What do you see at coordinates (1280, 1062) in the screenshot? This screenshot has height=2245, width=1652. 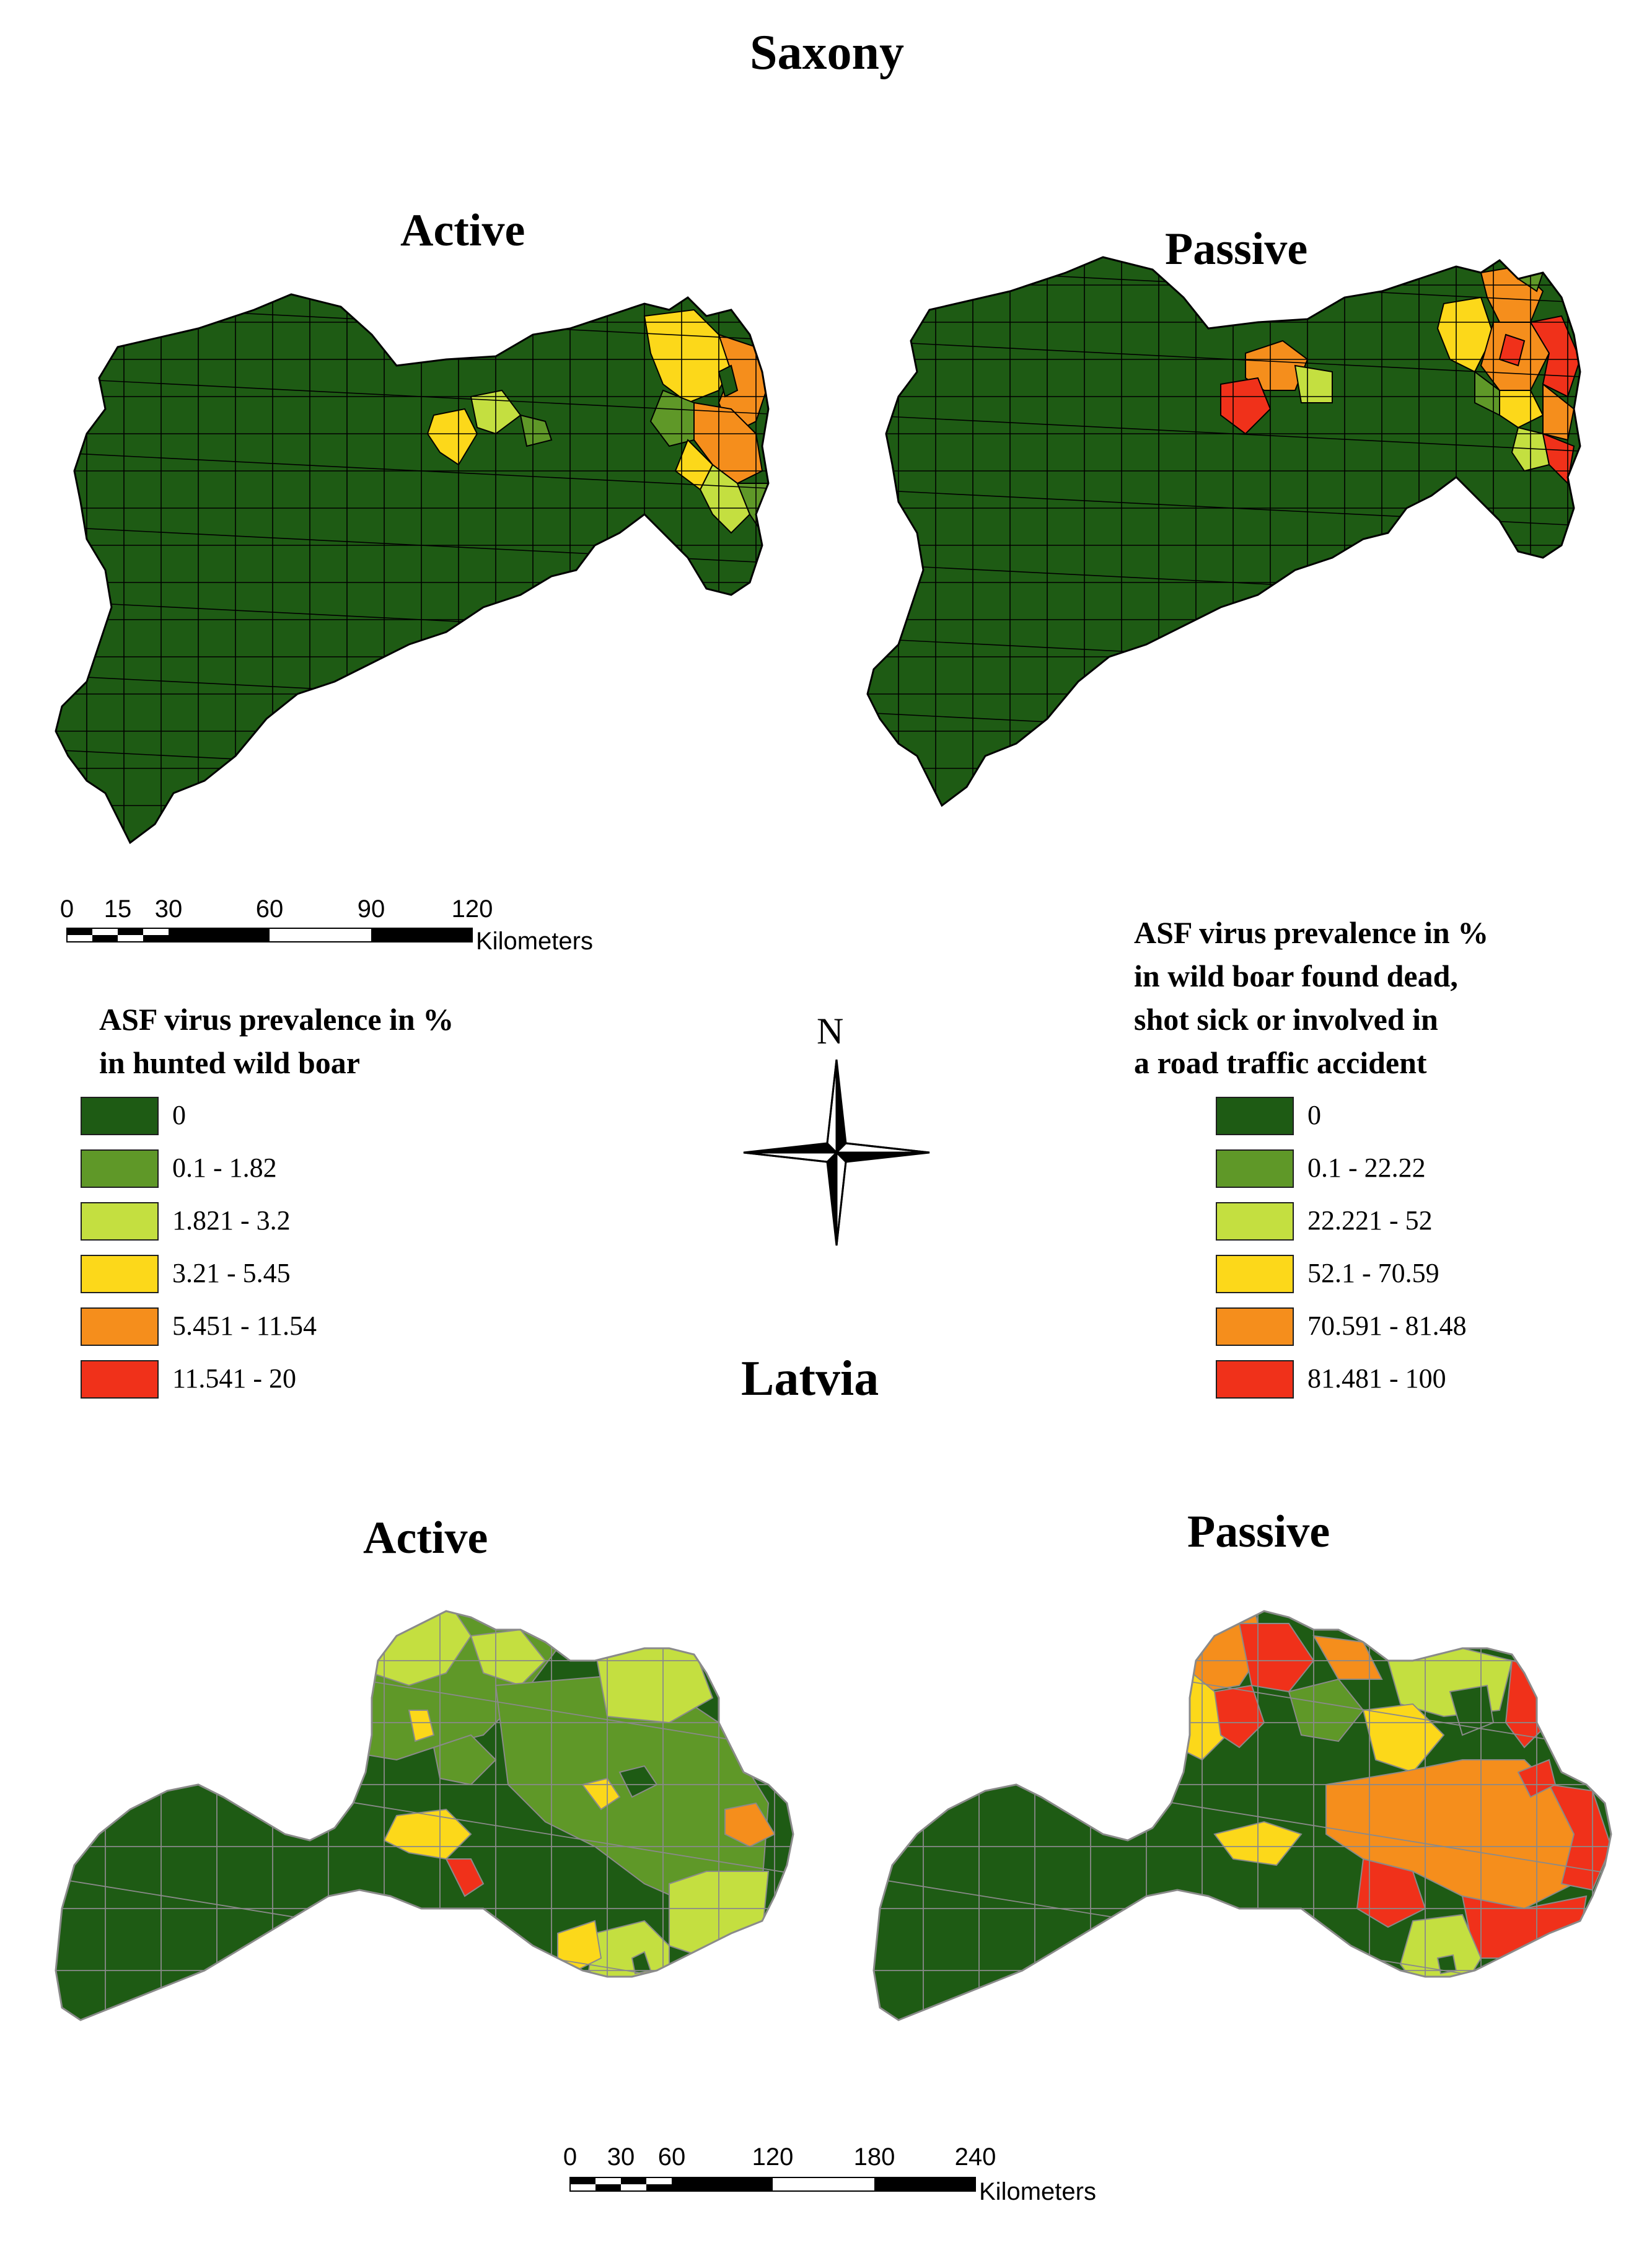 I see `legend-passive-title-line4: a road traffic accident` at bounding box center [1280, 1062].